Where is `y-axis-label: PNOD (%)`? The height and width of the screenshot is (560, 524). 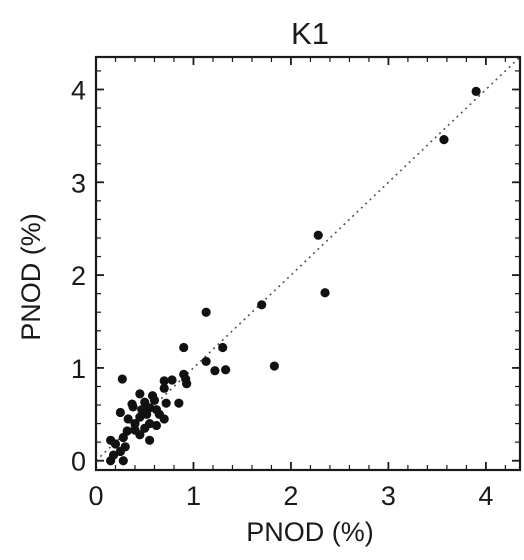 y-axis-label: PNOD (%) is located at coordinates (31, 277).